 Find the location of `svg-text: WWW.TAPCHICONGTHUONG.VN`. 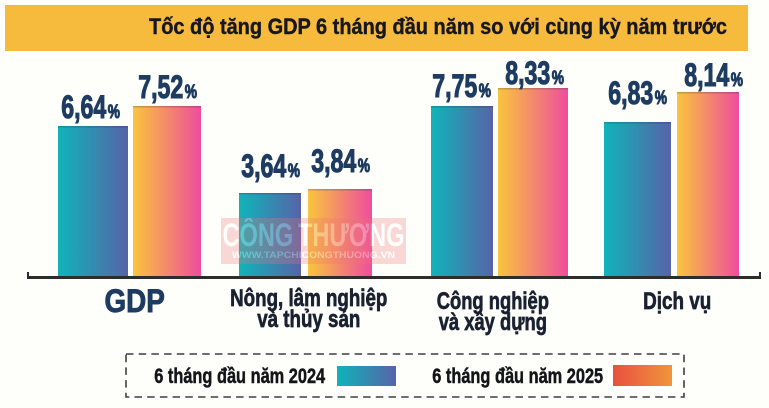

svg-text: WWW.TAPCHICONGTHUONG.VN is located at coordinates (313, 255).